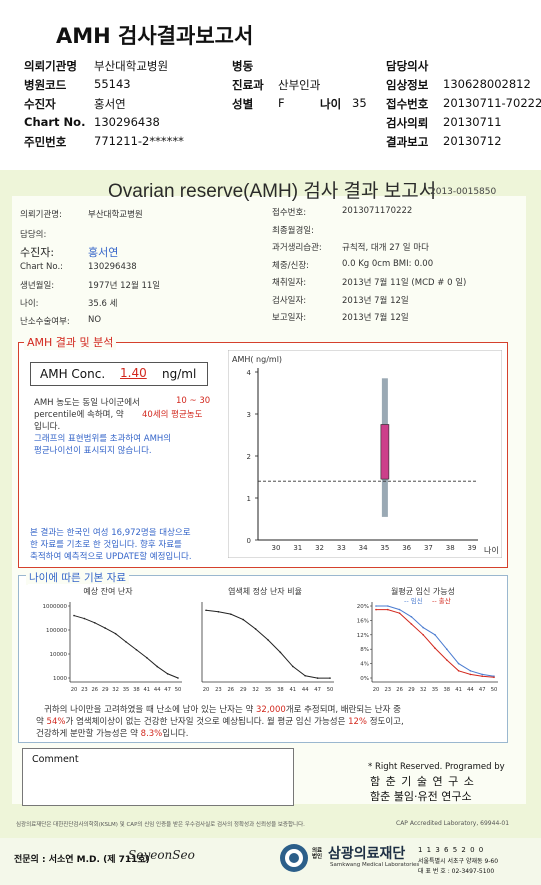  I want to click on age-chart-3-y-label-1: 16%, so click(363, 621).